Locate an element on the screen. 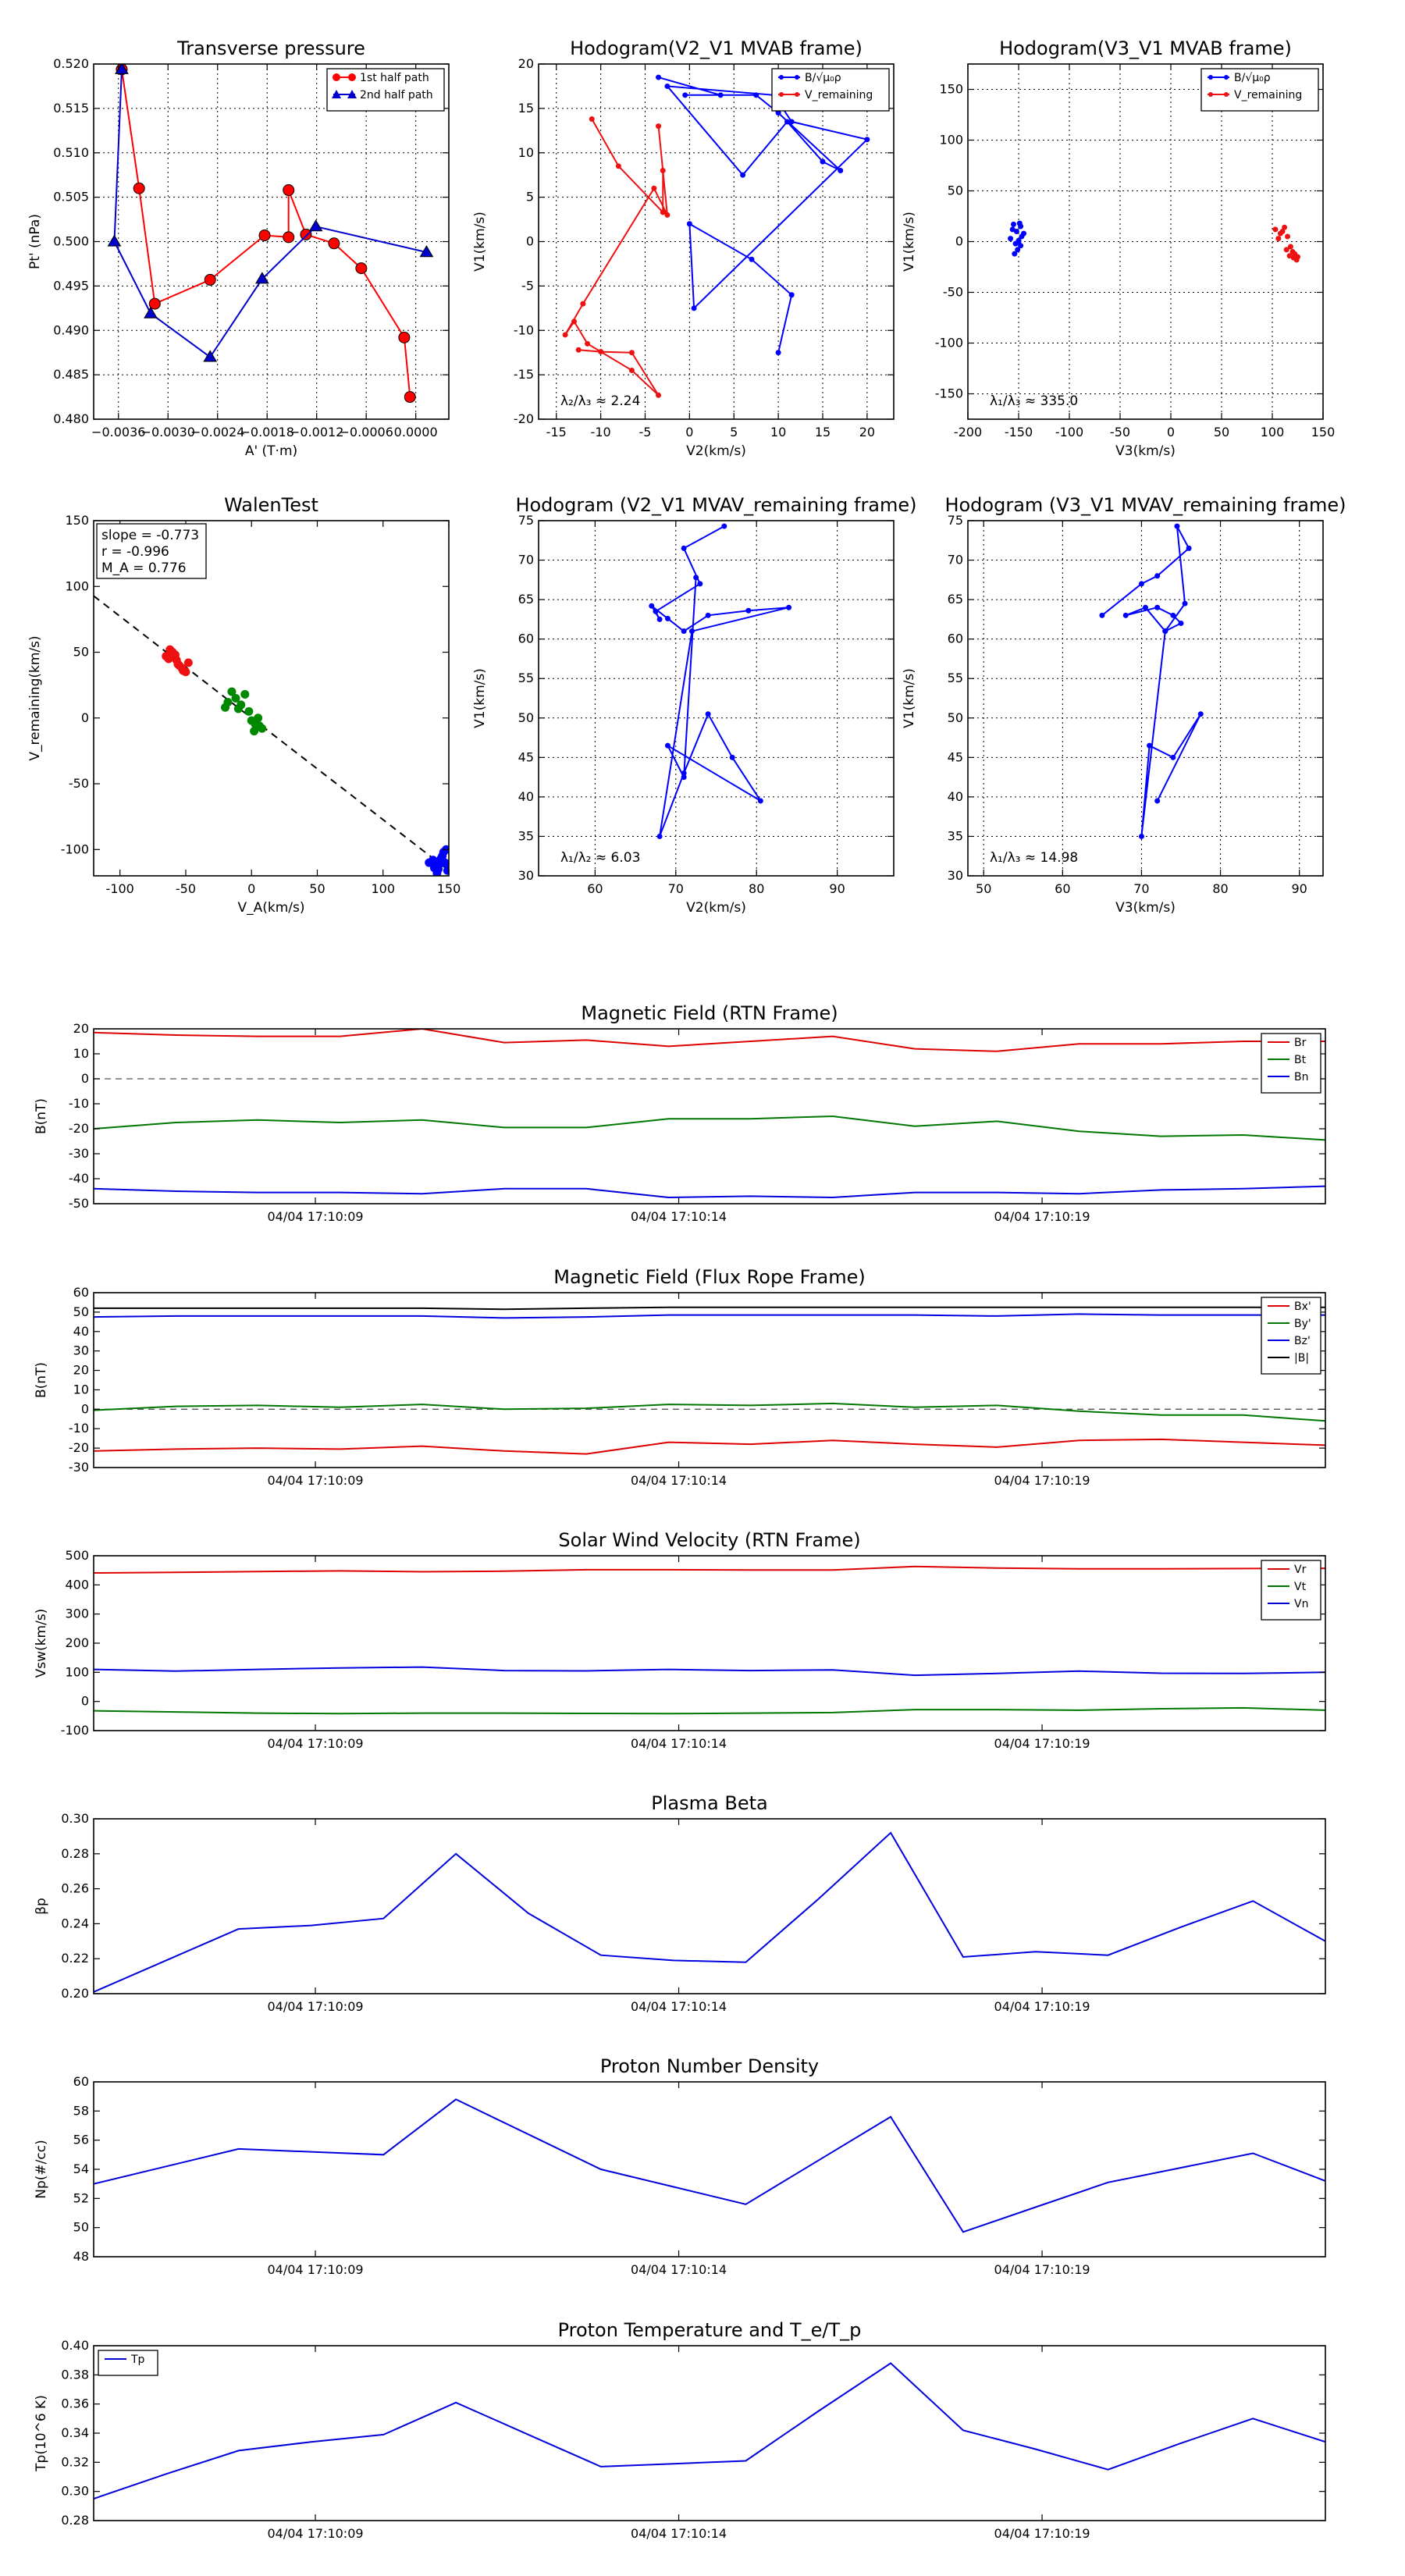  eigenvalue-ratio-label: λ₁/λ₃ ≈ 14.98 is located at coordinates (1034, 858).